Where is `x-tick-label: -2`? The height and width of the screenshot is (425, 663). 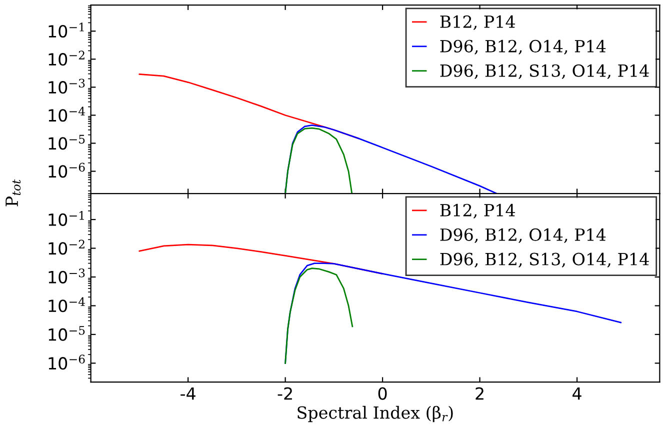
x-tick-label: -2 is located at coordinates (285, 393).